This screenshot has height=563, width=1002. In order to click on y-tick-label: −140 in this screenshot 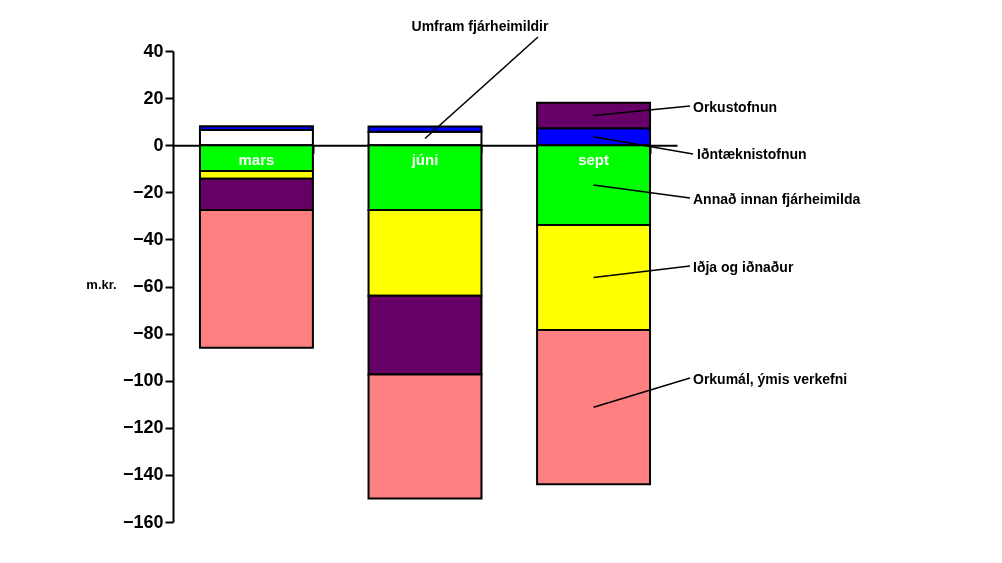, I will do `click(143, 474)`.